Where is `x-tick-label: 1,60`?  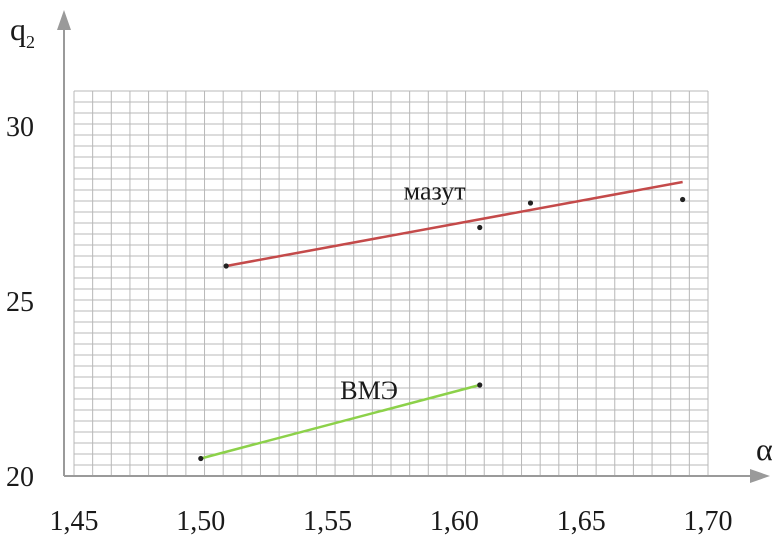 x-tick-label: 1,60 is located at coordinates (454, 521).